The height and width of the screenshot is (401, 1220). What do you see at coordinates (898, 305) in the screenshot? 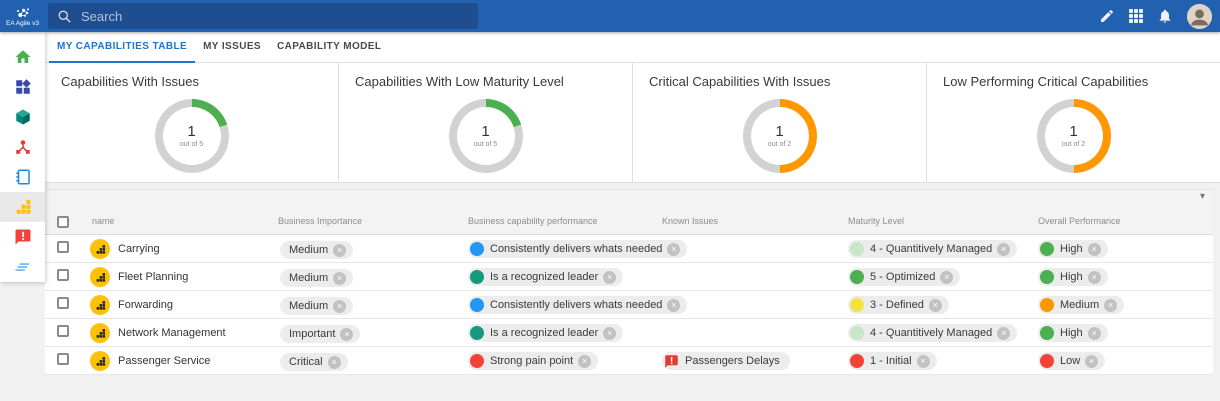
I see `maturity-chip: 3 - Defined ×` at bounding box center [898, 305].